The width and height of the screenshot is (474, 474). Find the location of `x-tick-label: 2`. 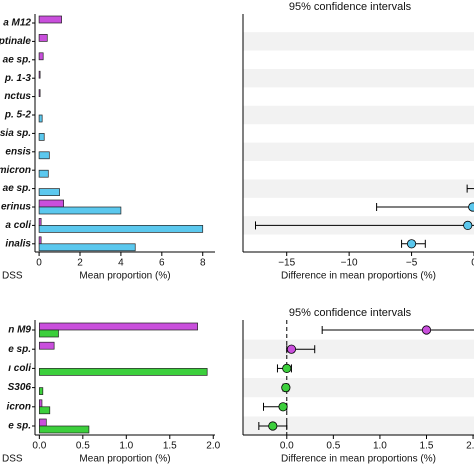

x-tick-label: 2 is located at coordinates (80, 263).